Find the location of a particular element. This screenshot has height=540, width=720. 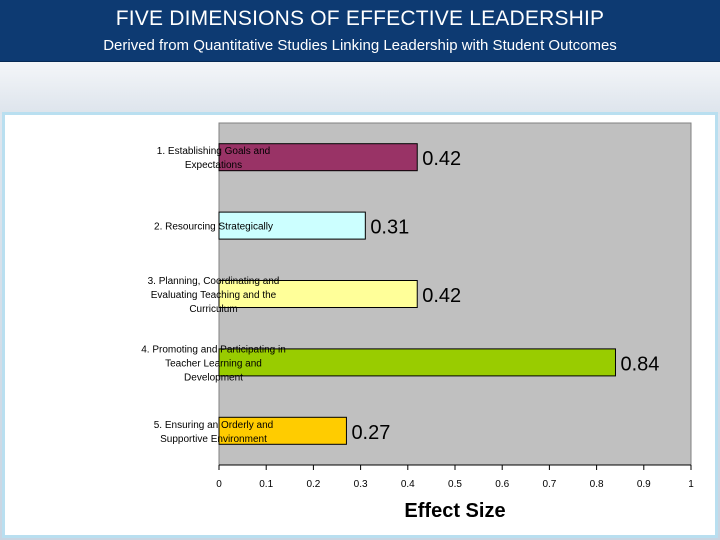

category-label-5: Supportive Environment is located at coordinates (213, 439).